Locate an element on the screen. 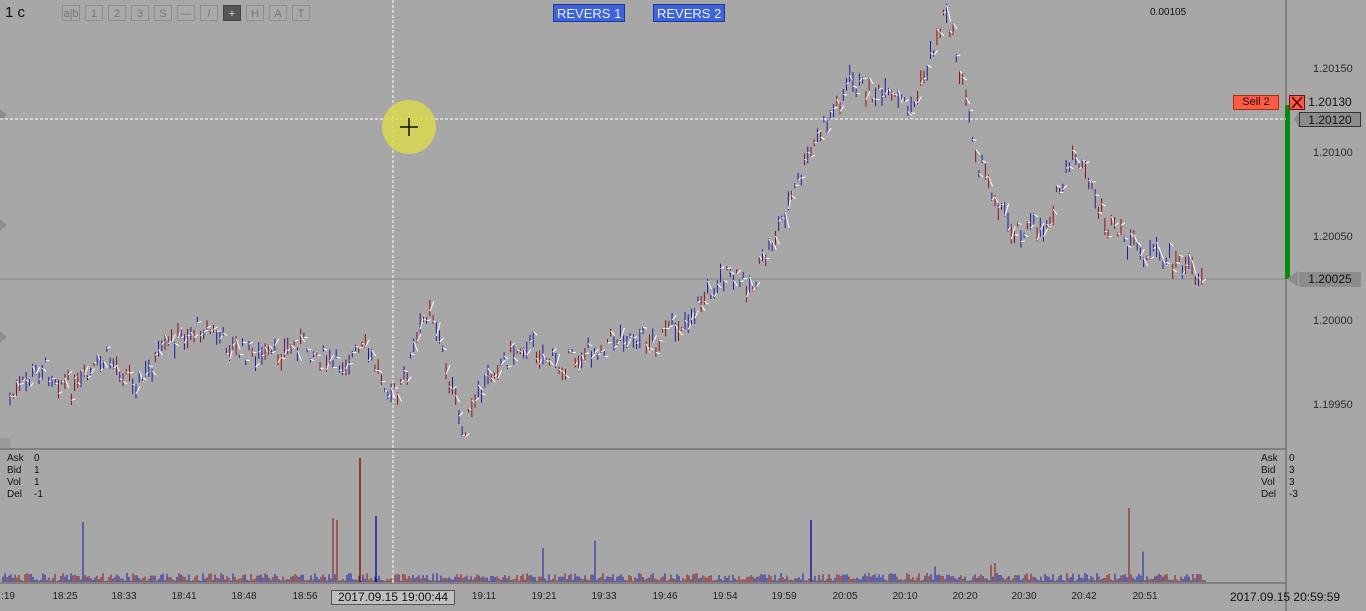  tool-label: a|b is located at coordinates (71, 14).